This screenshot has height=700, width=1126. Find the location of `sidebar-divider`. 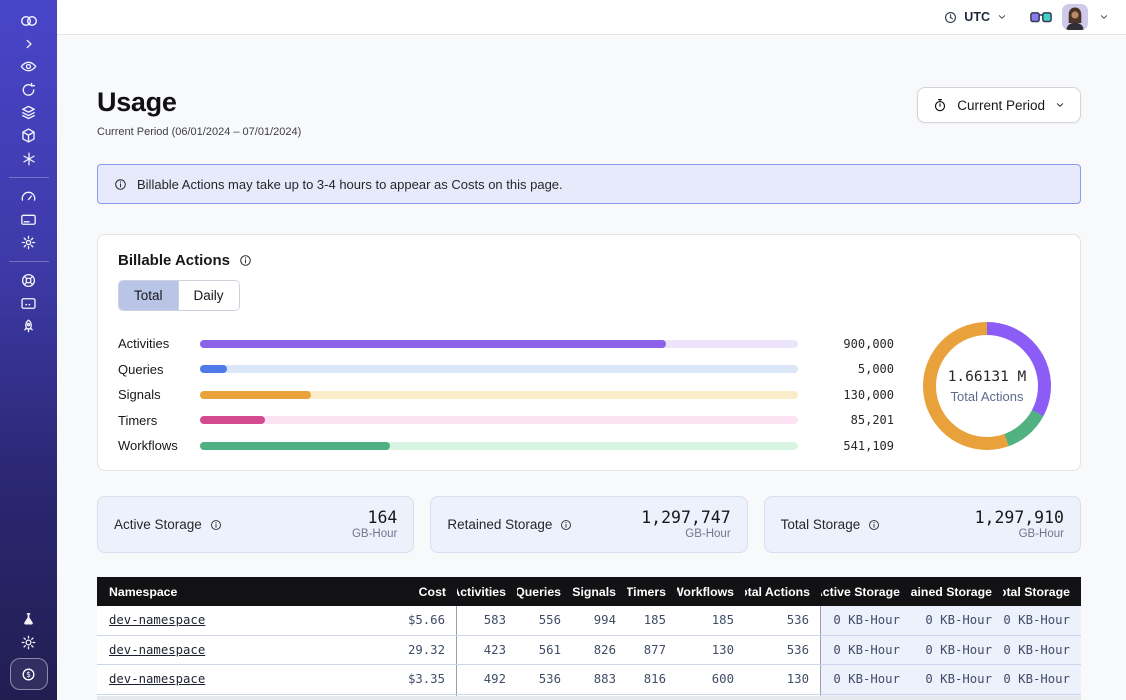

sidebar-divider is located at coordinates (28, 177).